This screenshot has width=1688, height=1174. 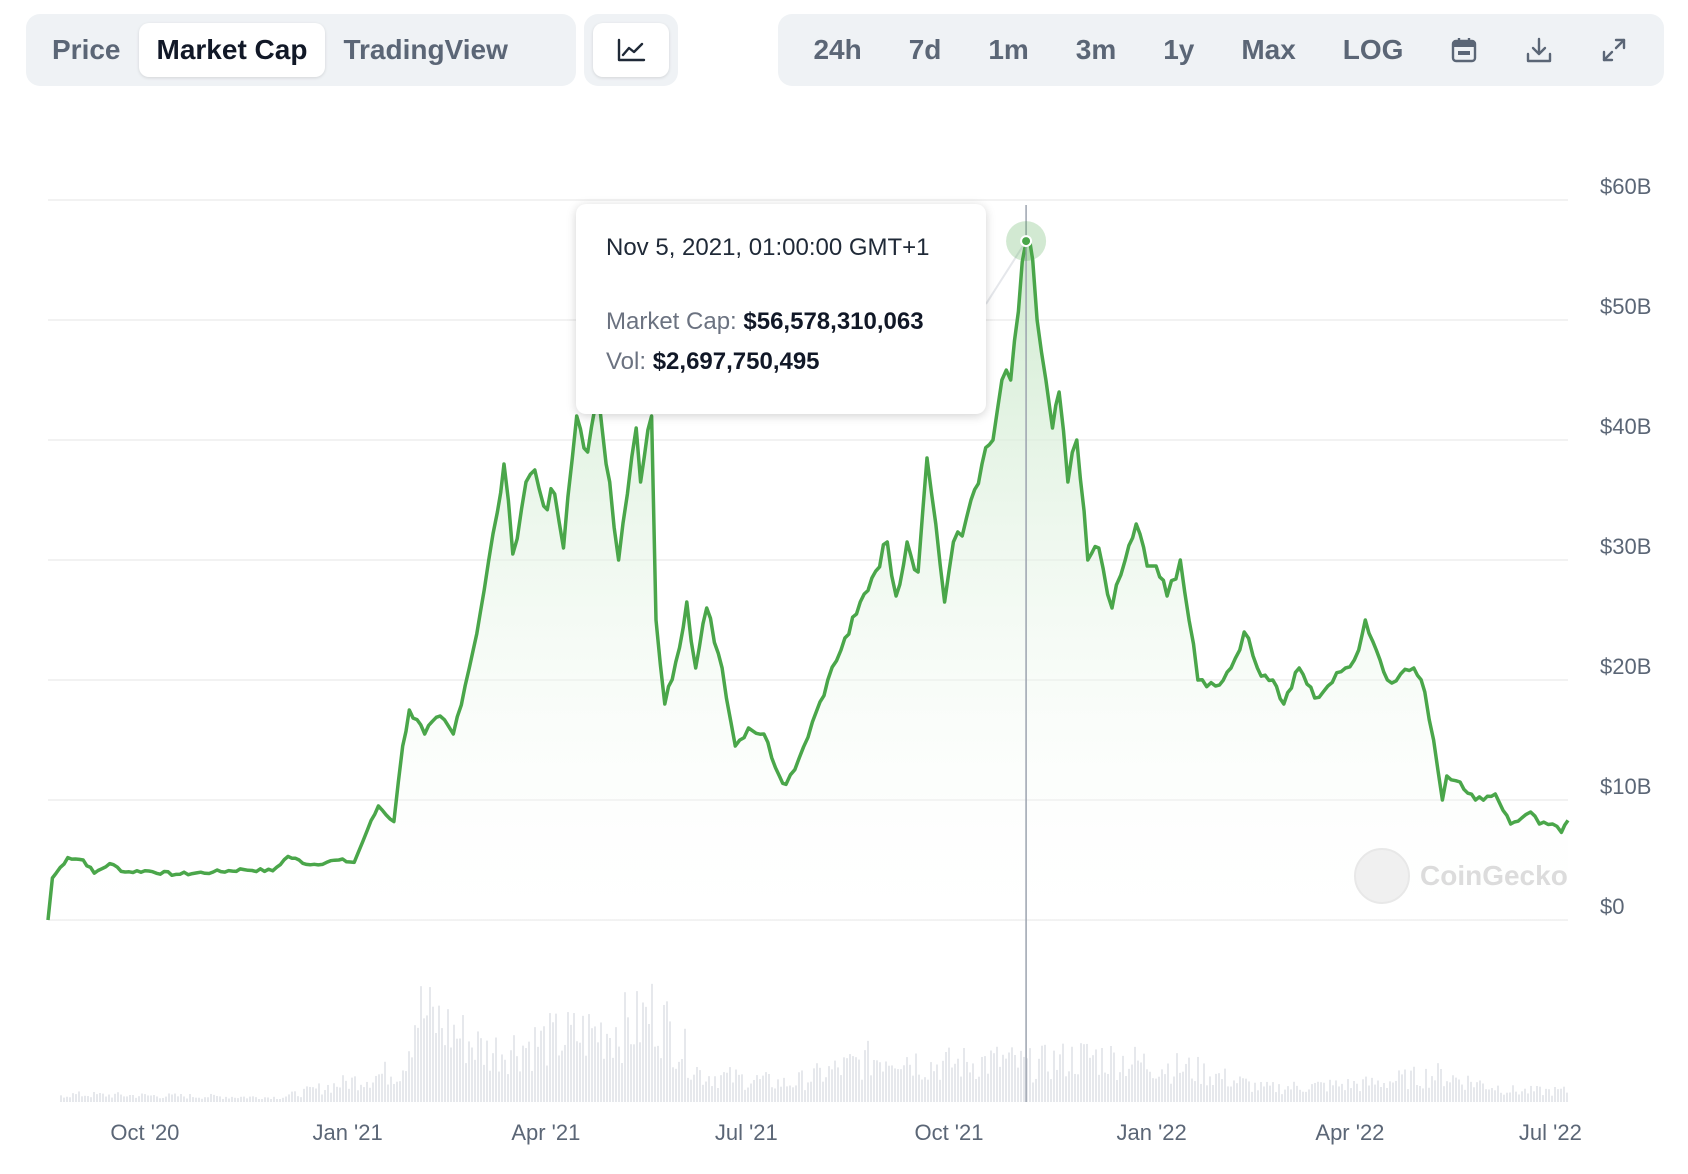 What do you see at coordinates (1625, 426) in the screenshot?
I see `y-tick-label: $40B` at bounding box center [1625, 426].